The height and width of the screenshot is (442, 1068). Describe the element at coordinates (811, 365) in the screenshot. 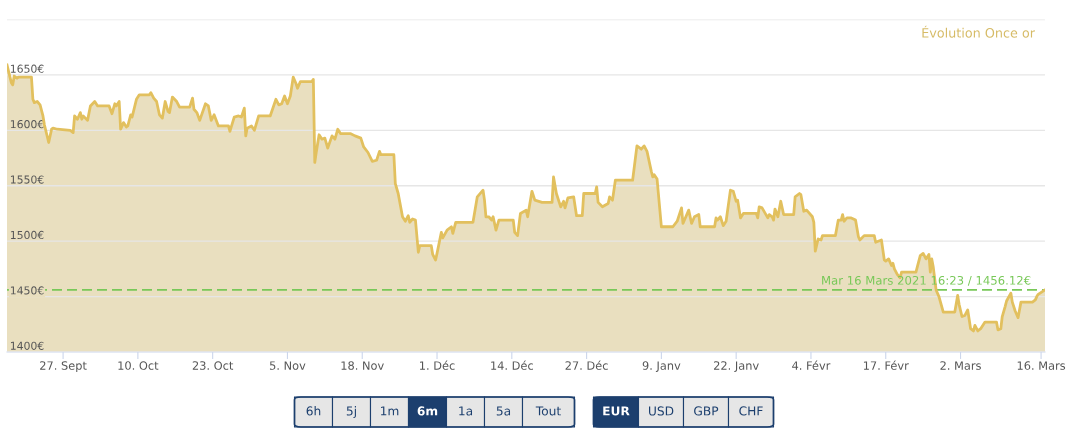

I see `x-tick-label: 4. Févr` at that location.